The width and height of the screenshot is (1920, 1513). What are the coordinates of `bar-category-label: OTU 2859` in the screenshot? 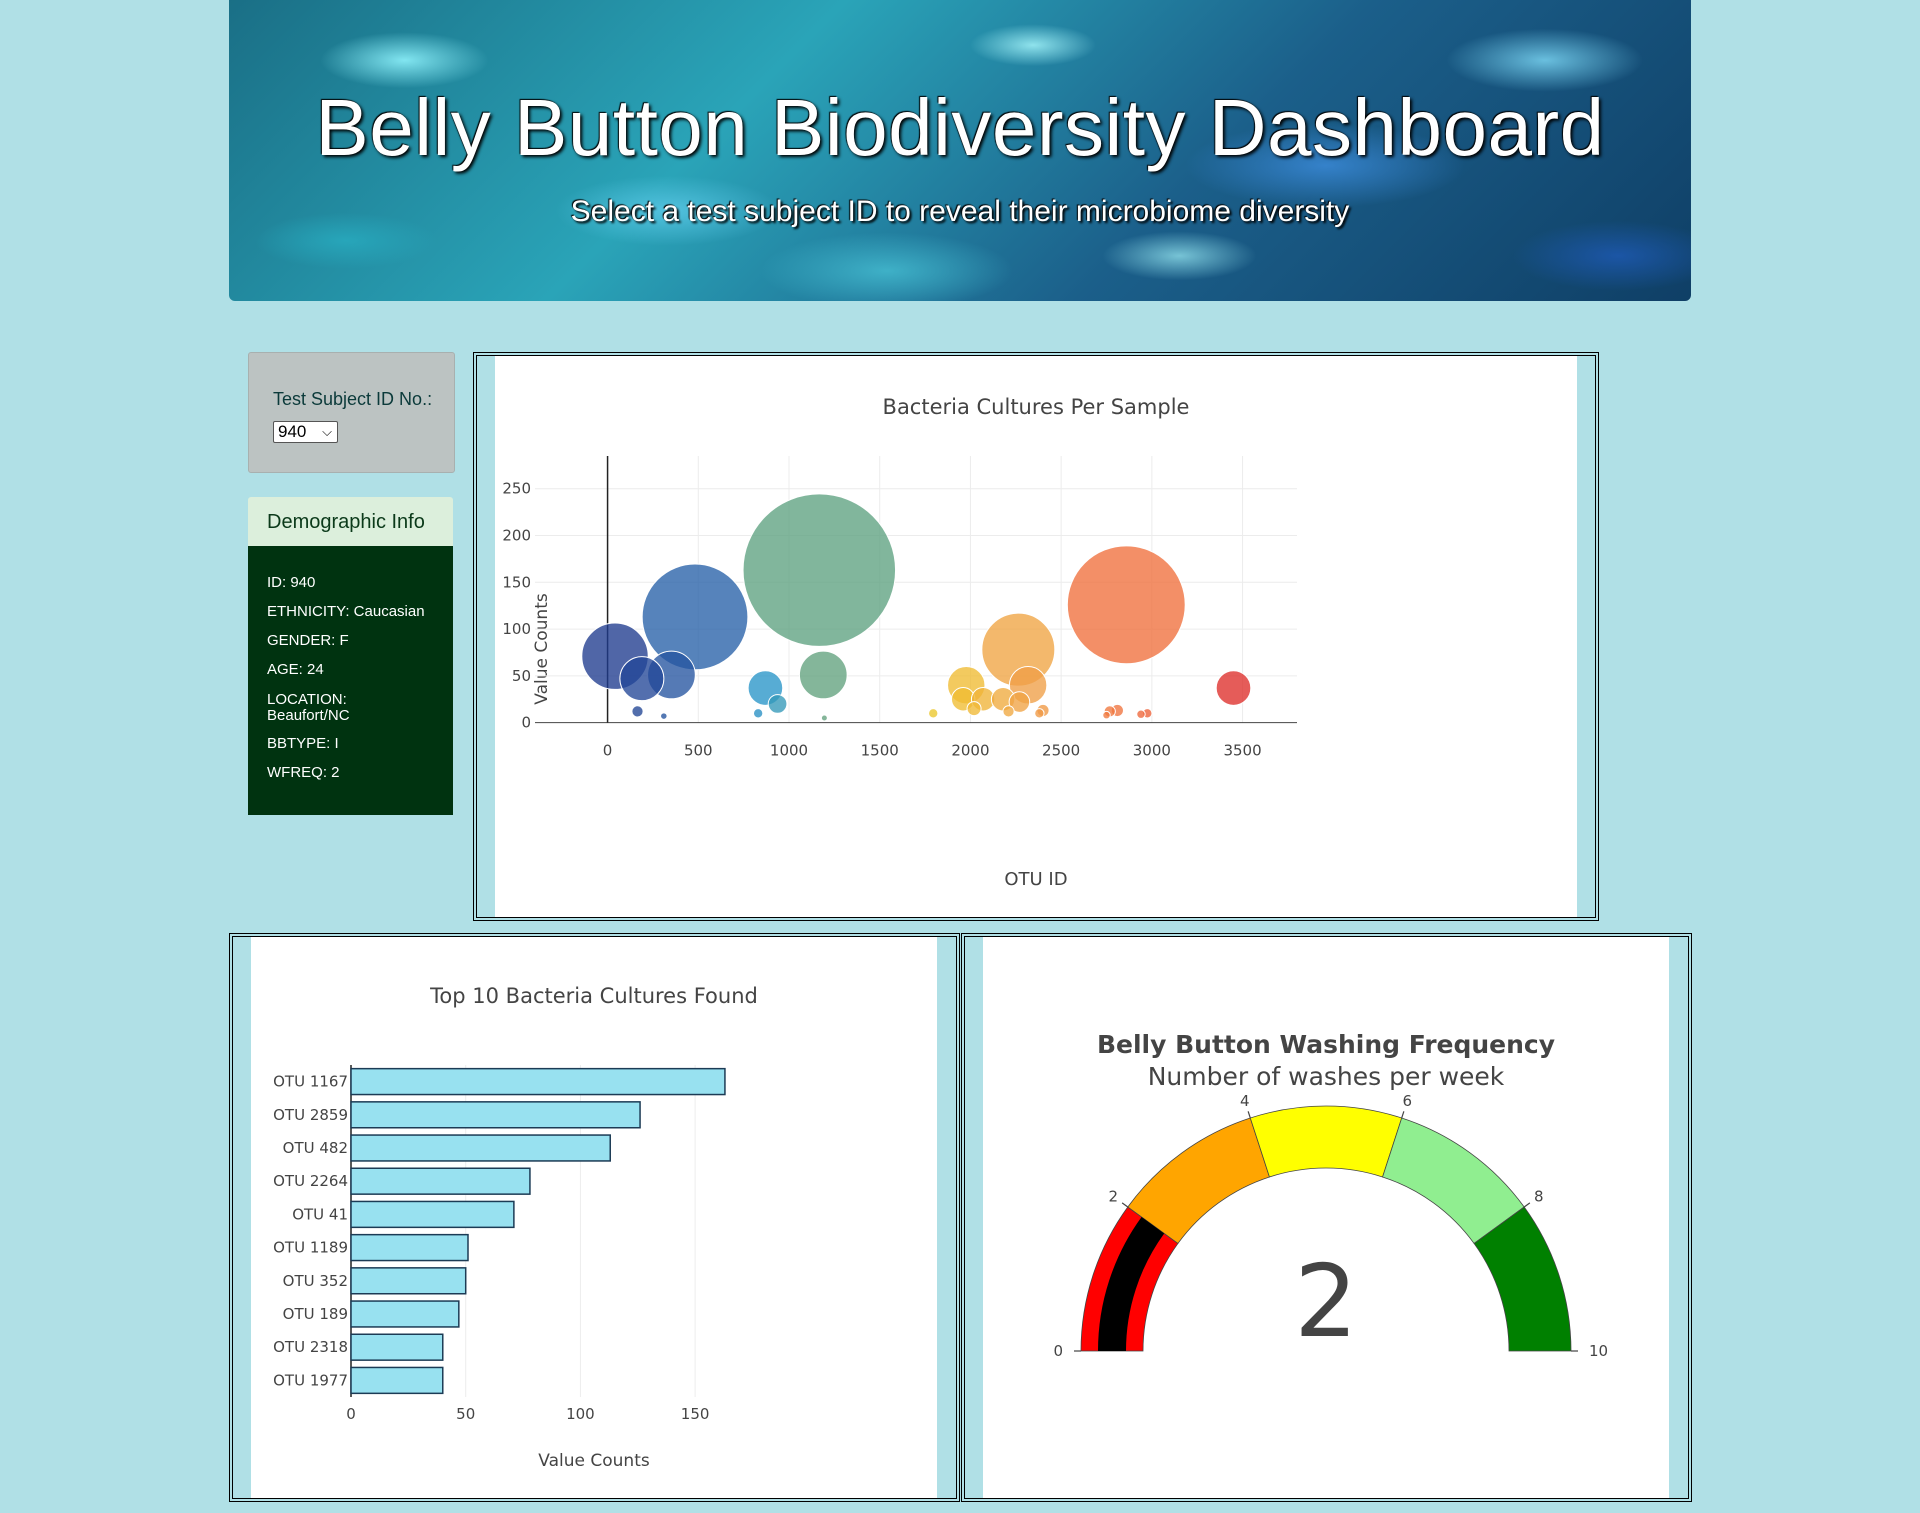 It's located at (310, 1115).